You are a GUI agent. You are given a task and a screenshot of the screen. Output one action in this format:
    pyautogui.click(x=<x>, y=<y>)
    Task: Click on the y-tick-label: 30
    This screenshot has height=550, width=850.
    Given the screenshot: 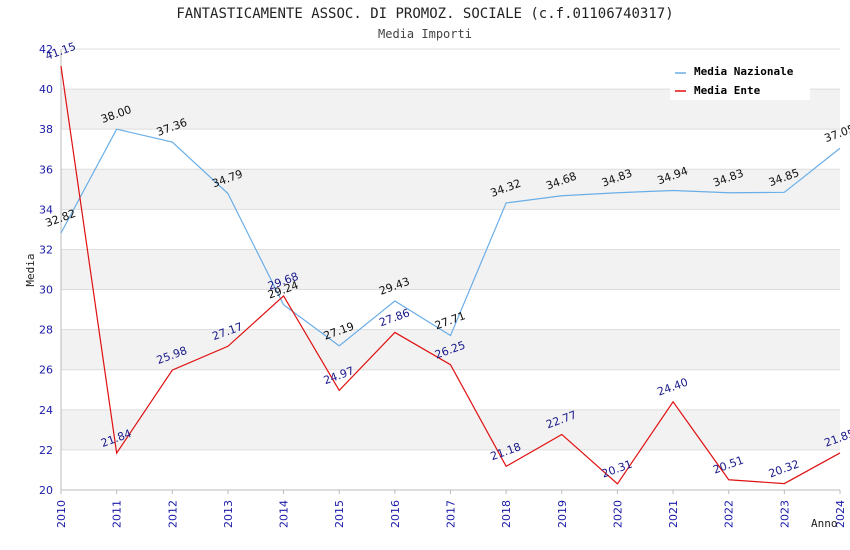 What is the action you would take?
    pyautogui.click(x=46, y=290)
    